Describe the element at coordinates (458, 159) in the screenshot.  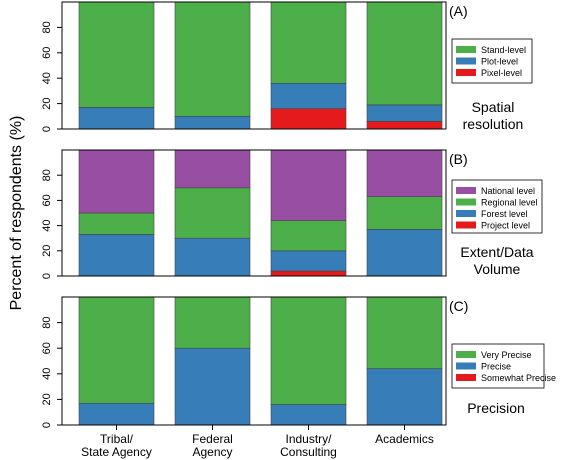
I see `panel-label: (B)` at that location.